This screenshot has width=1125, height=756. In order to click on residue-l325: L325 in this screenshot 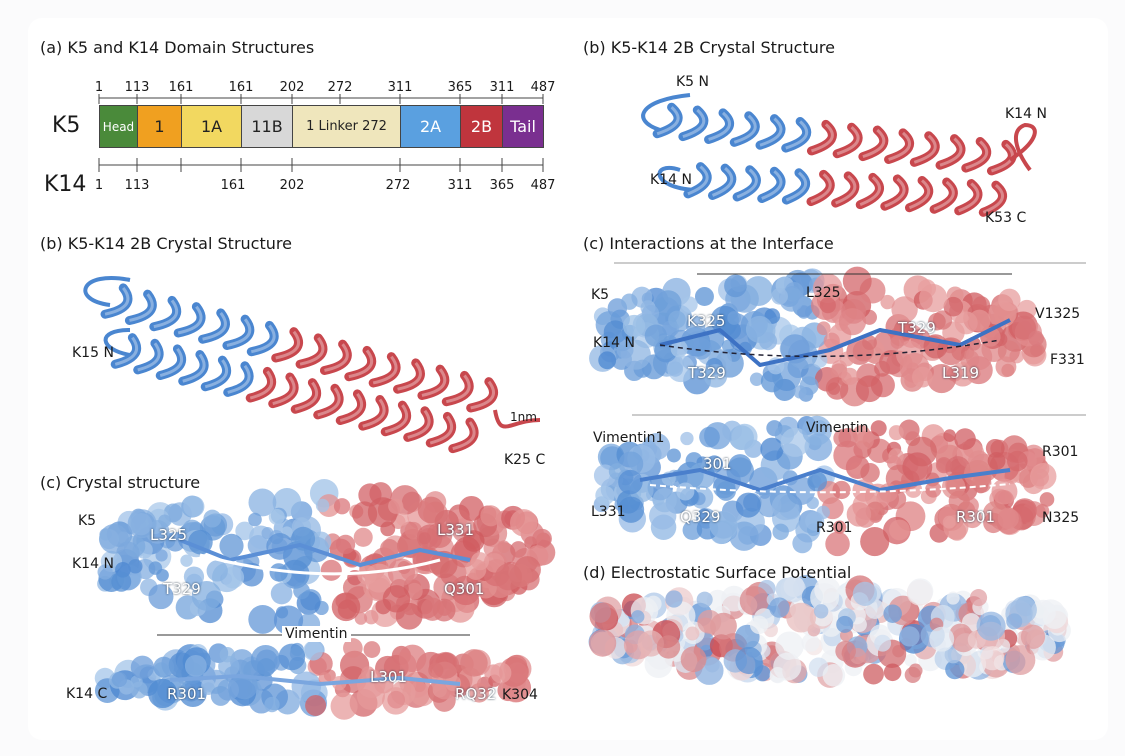, I will do `click(168, 535)`.